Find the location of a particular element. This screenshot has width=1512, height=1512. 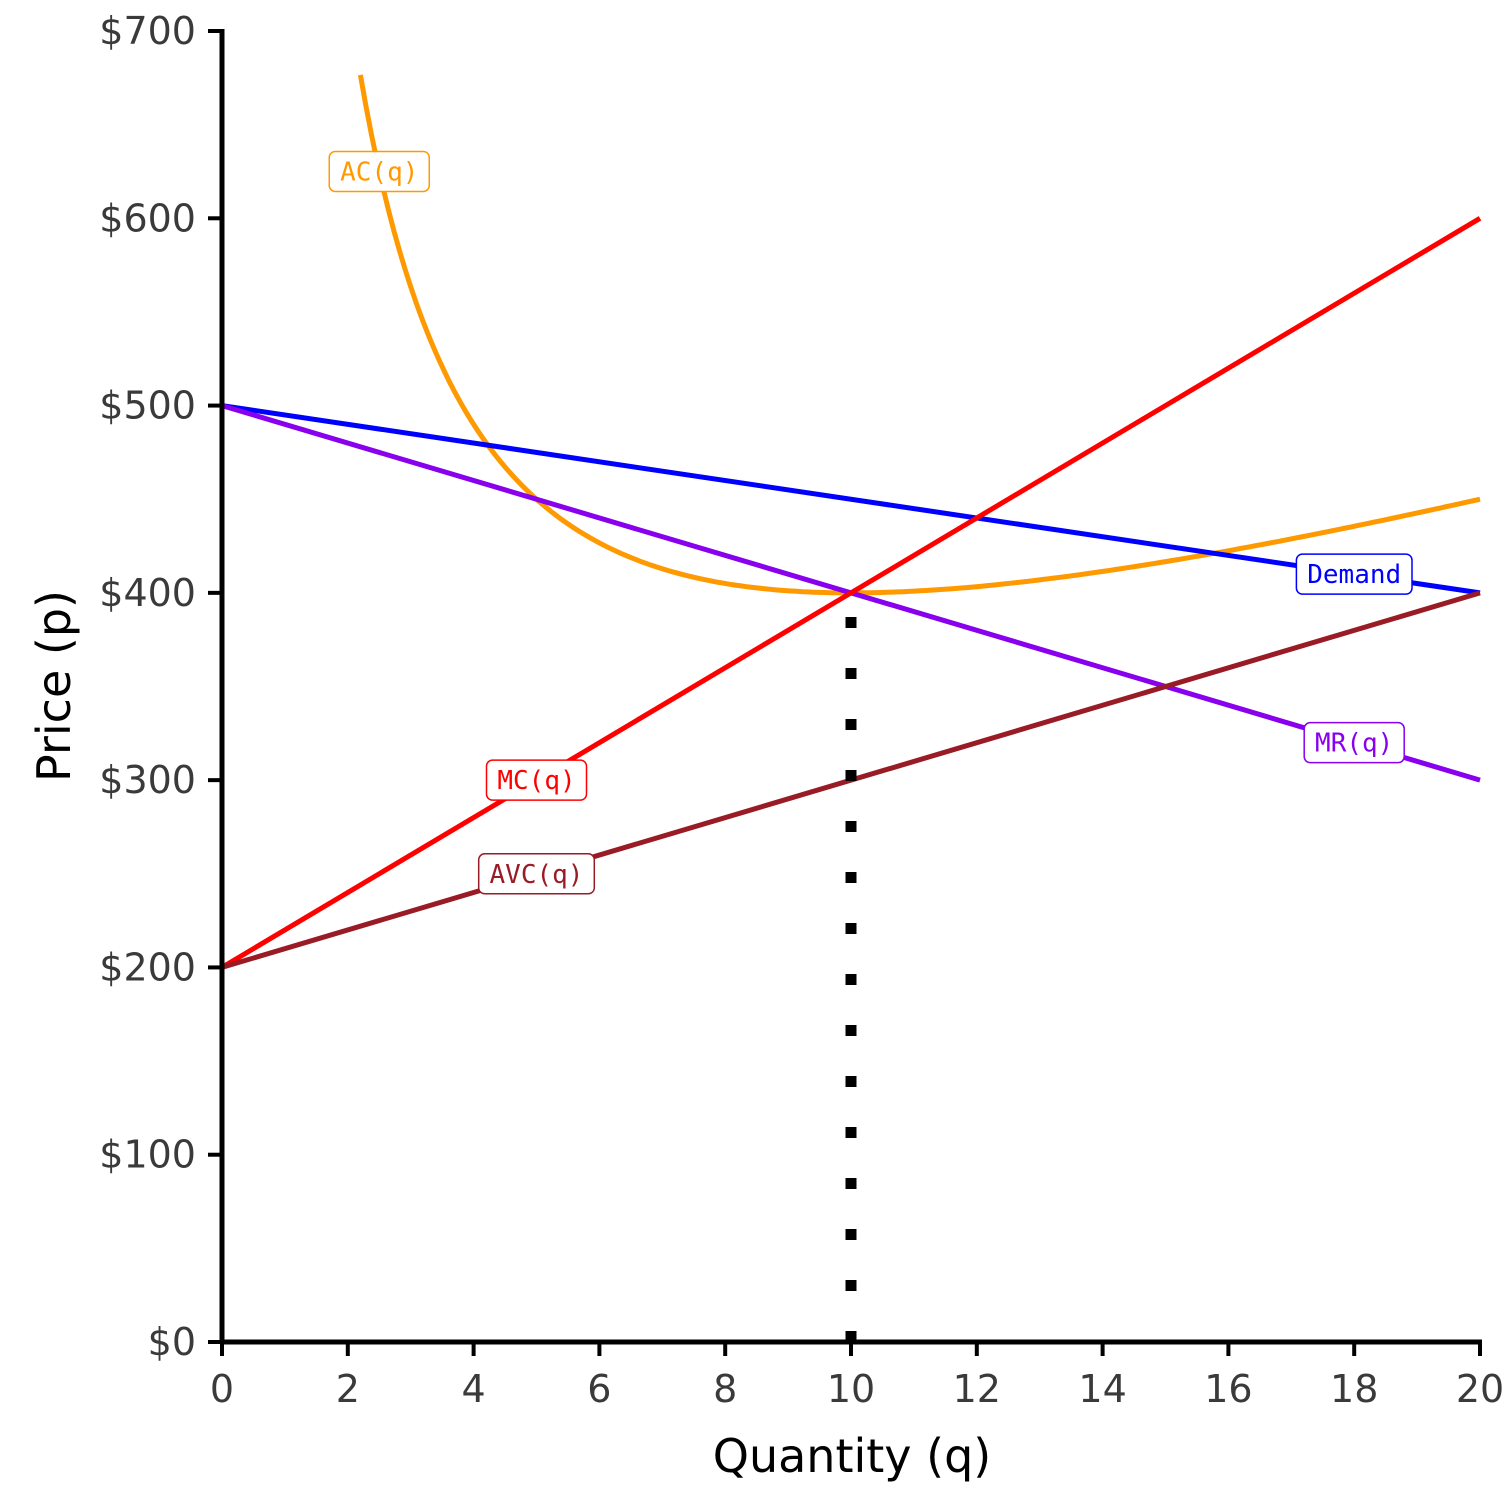

series-label-text: MR(q) is located at coordinates (1354, 744).